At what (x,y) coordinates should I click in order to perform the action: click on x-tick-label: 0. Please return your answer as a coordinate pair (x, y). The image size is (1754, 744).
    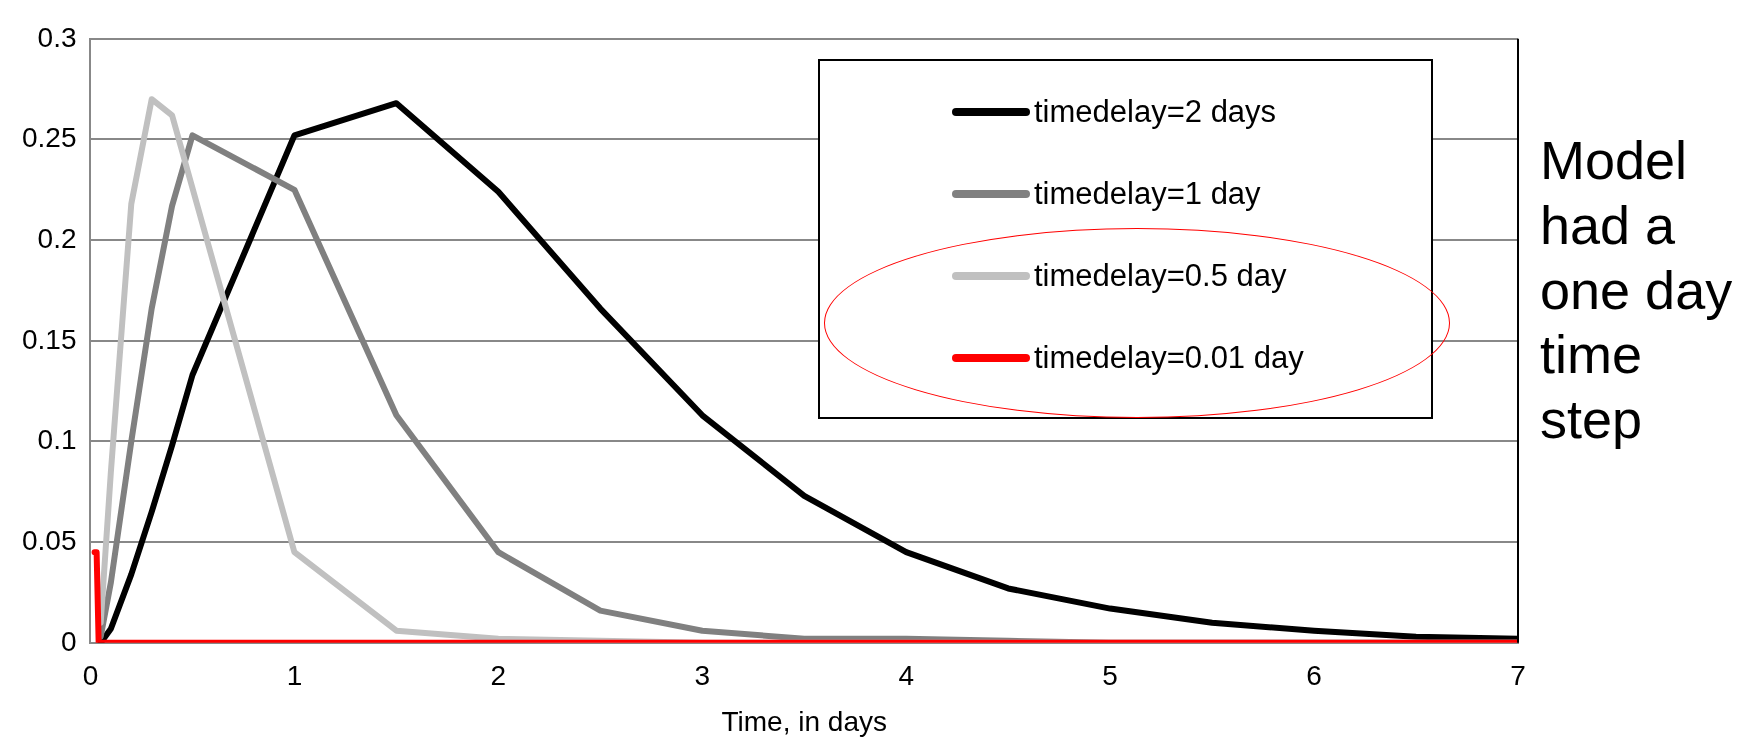
    Looking at the image, I should click on (90, 676).